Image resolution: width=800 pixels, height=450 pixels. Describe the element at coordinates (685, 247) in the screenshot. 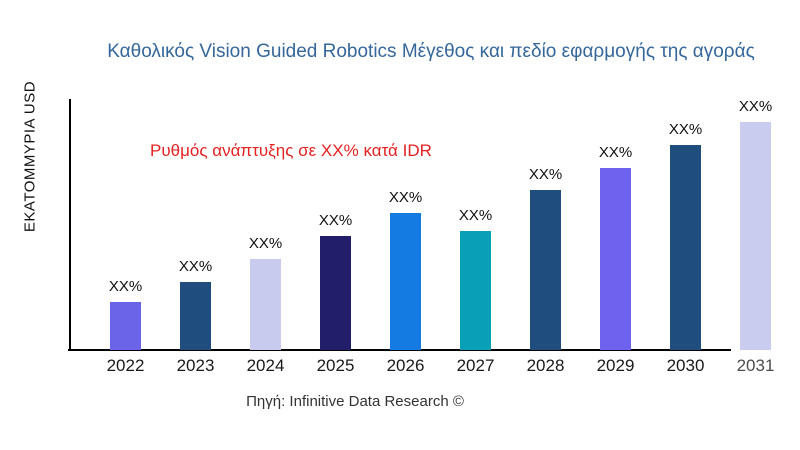

I see `bar-2030` at that location.